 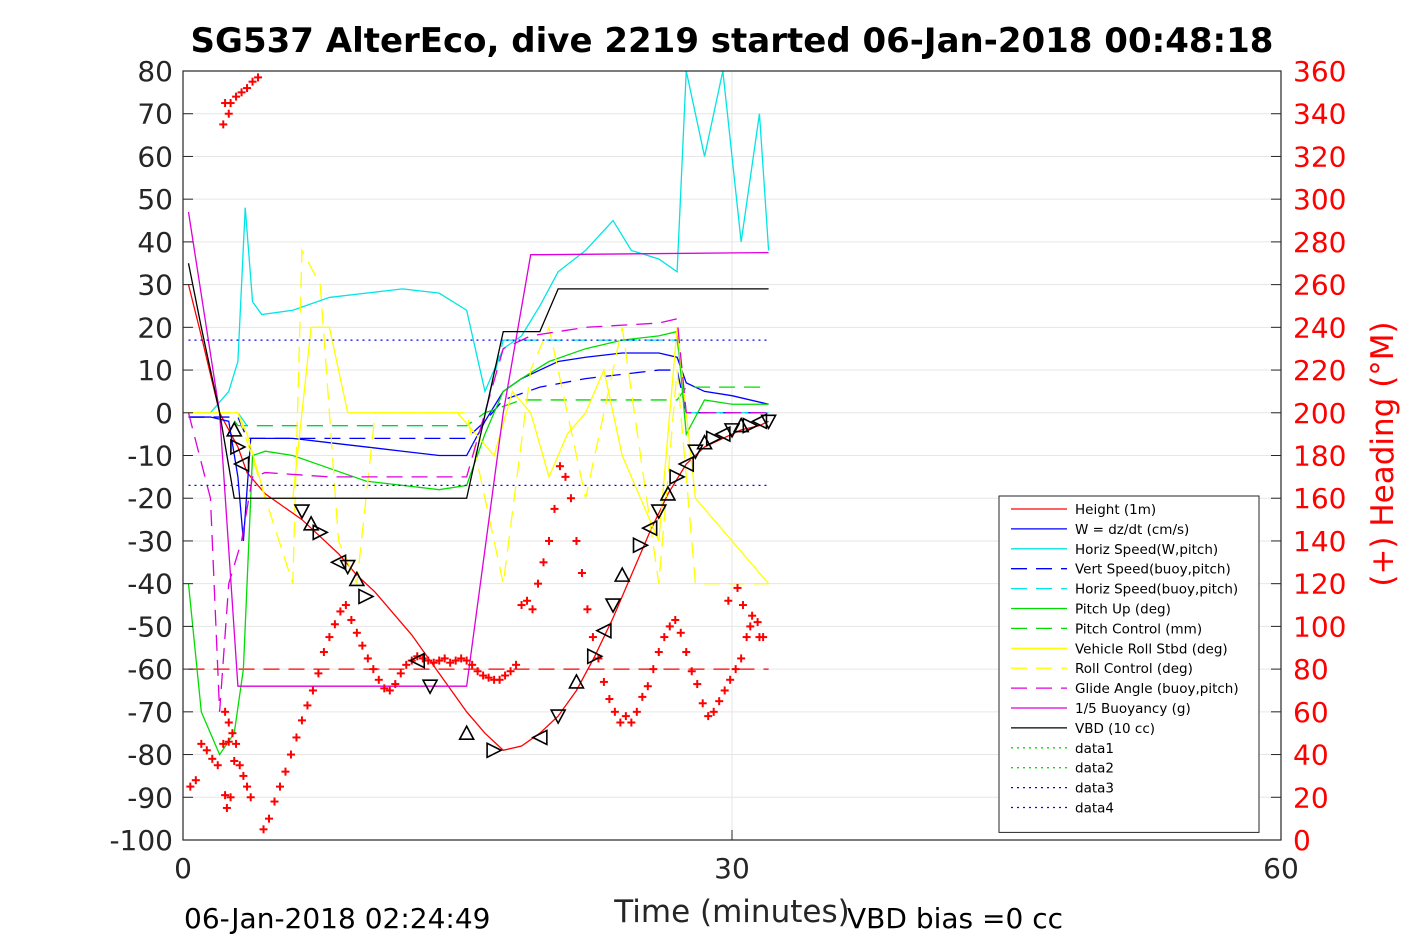 What do you see at coordinates (1153, 570) in the screenshot?
I see `legend-label: Vert Speed(buoy,pitch)` at bounding box center [1153, 570].